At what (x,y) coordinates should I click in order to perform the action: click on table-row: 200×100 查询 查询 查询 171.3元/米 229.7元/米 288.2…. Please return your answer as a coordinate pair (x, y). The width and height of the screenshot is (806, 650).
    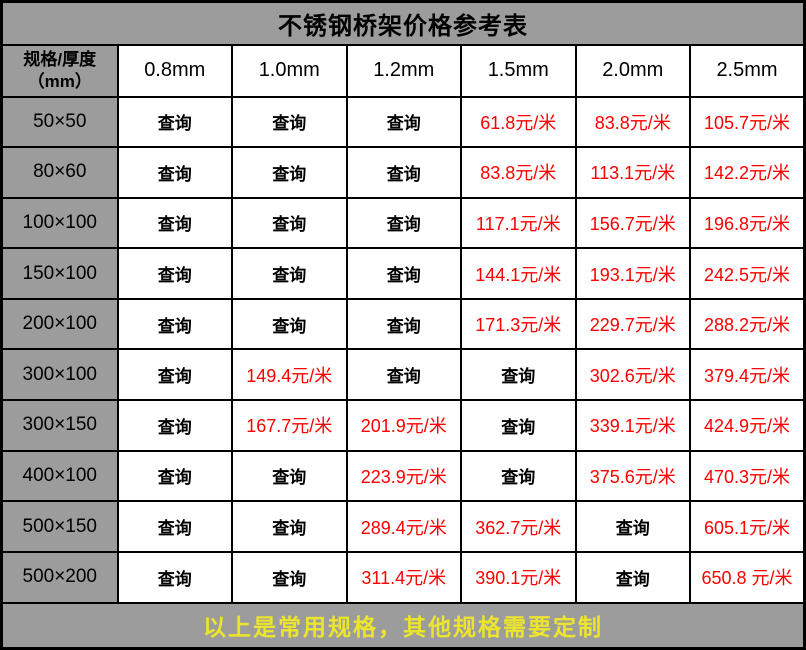
    Looking at the image, I should click on (403, 324).